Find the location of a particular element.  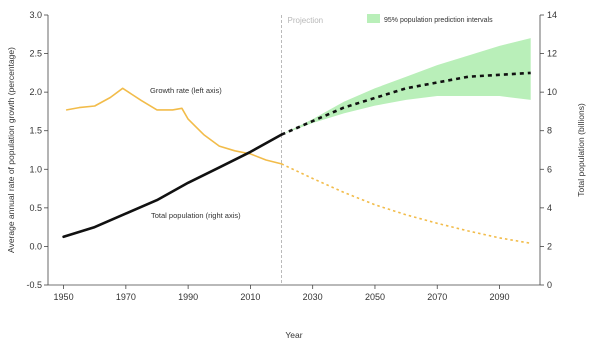

right-tick-label: 0 is located at coordinates (549, 285).